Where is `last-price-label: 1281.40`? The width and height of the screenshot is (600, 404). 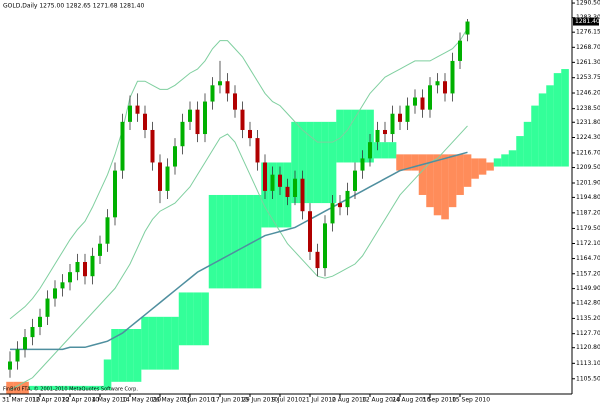 last-price-label: 1281.40 is located at coordinates (587, 21).